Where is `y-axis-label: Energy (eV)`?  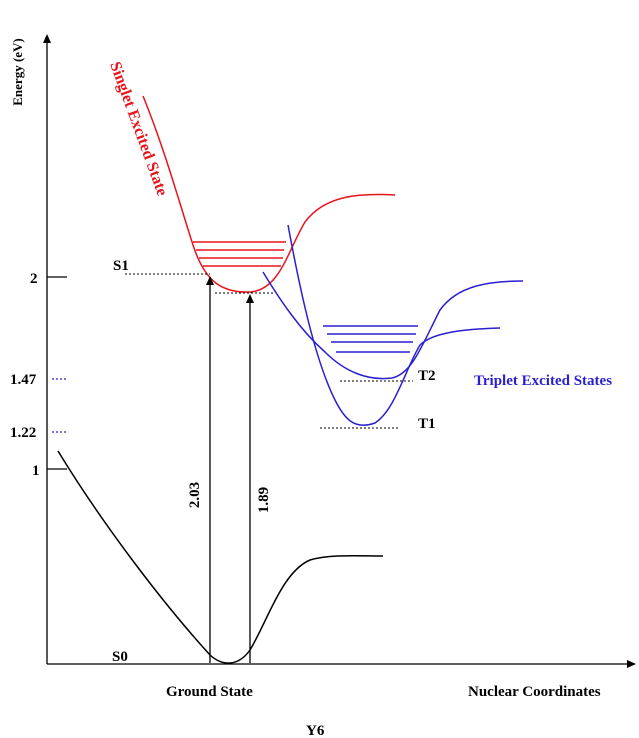
y-axis-label: Energy (eV) is located at coordinates (17, 72).